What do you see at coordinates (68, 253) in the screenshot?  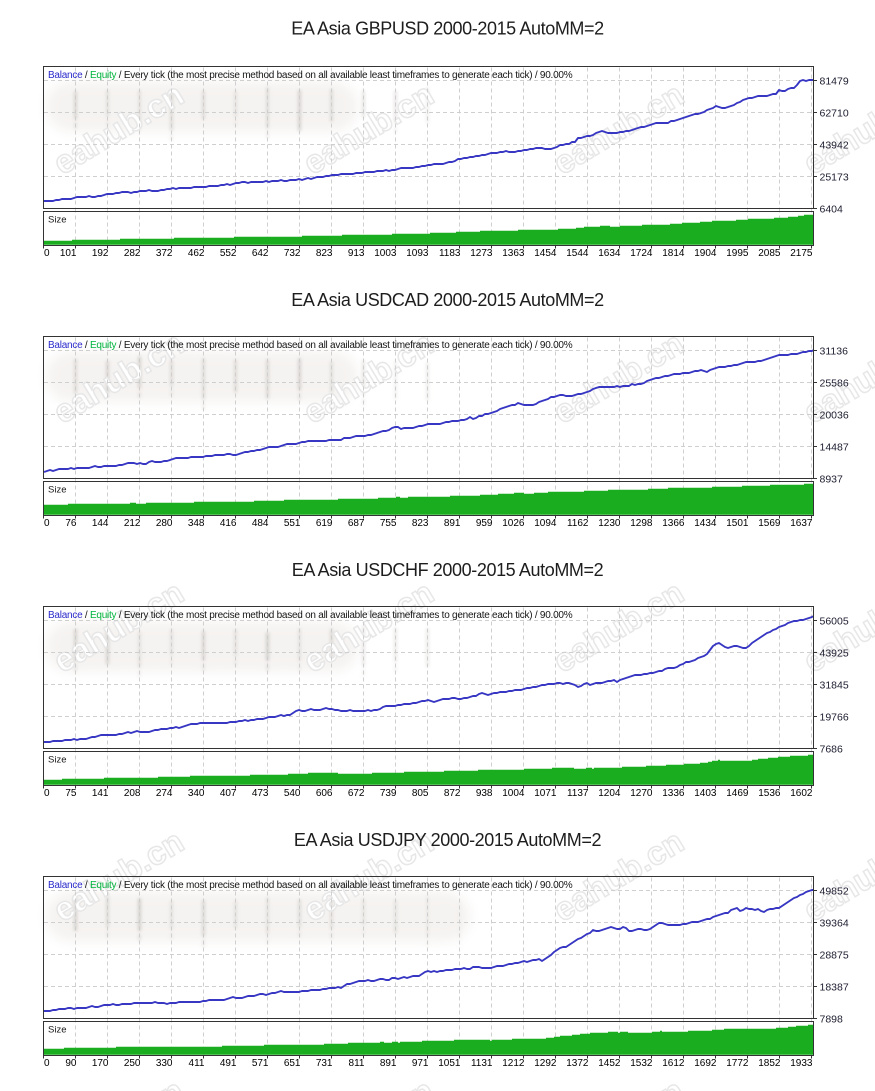 I see `svg-text: 101` at bounding box center [68, 253].